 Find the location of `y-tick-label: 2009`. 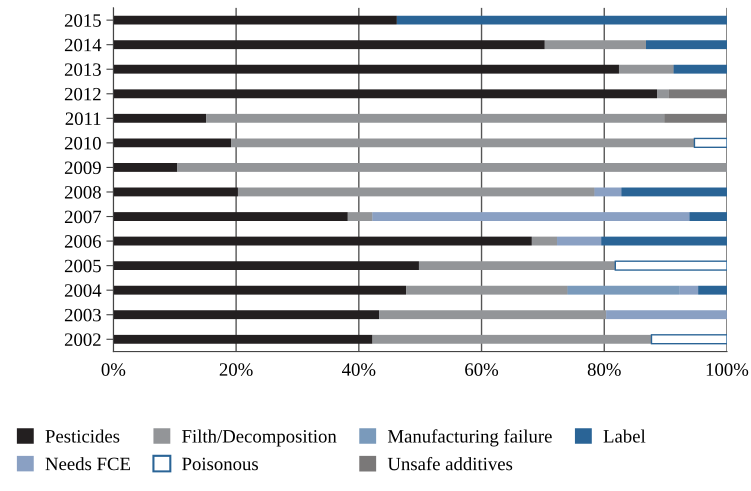

y-tick-label: 2009 is located at coordinates (82, 167).